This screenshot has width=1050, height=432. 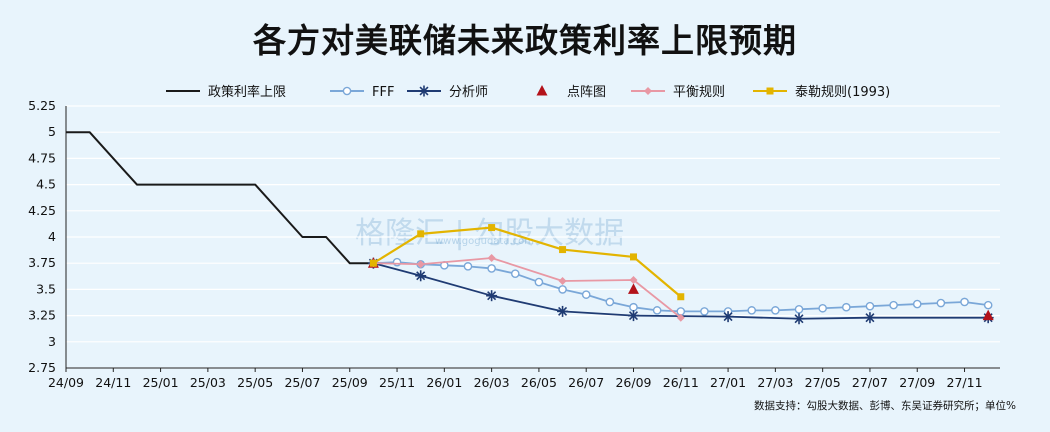 I want to click on x-tick-label: 25/01, so click(x=161, y=382).